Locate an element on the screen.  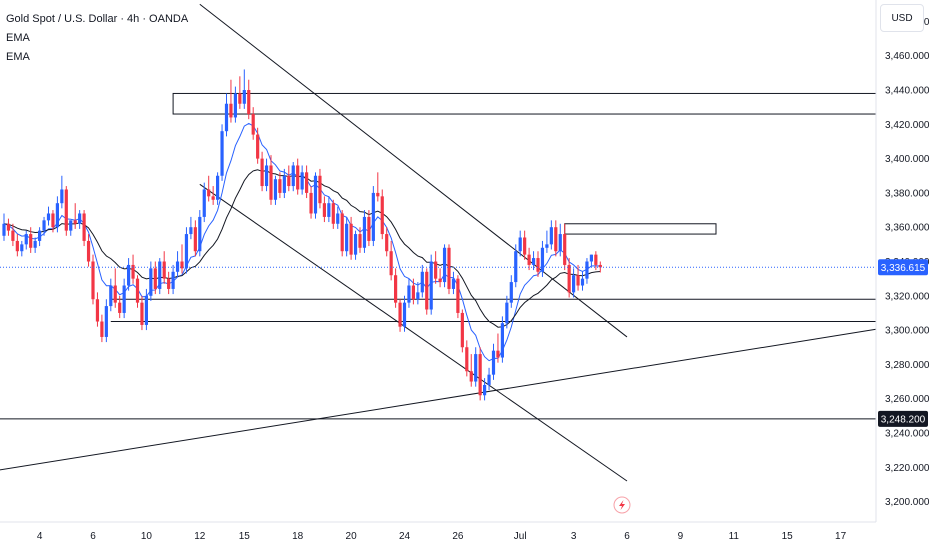
time-tick-label: 26 is located at coordinates (458, 536).